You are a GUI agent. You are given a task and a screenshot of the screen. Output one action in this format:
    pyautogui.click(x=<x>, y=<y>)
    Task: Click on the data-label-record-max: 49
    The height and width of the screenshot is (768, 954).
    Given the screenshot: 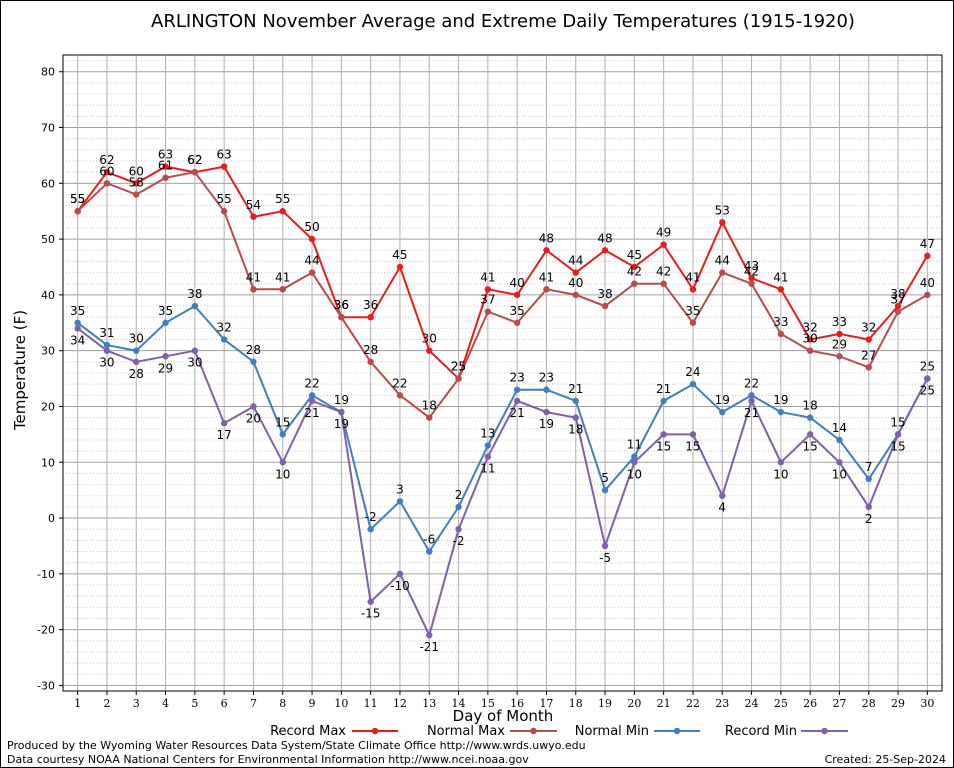 What is the action you would take?
    pyautogui.click(x=663, y=233)
    